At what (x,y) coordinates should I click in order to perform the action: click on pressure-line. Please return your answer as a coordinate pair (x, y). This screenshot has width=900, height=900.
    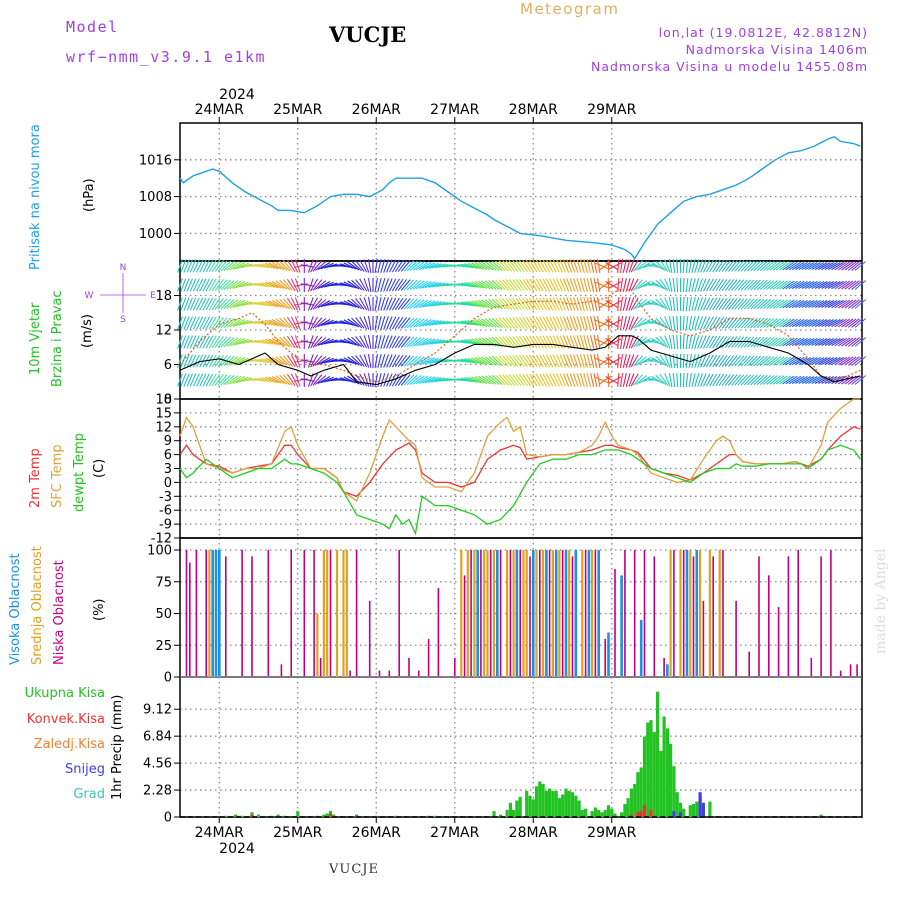
    Looking at the image, I should click on (520, 198).